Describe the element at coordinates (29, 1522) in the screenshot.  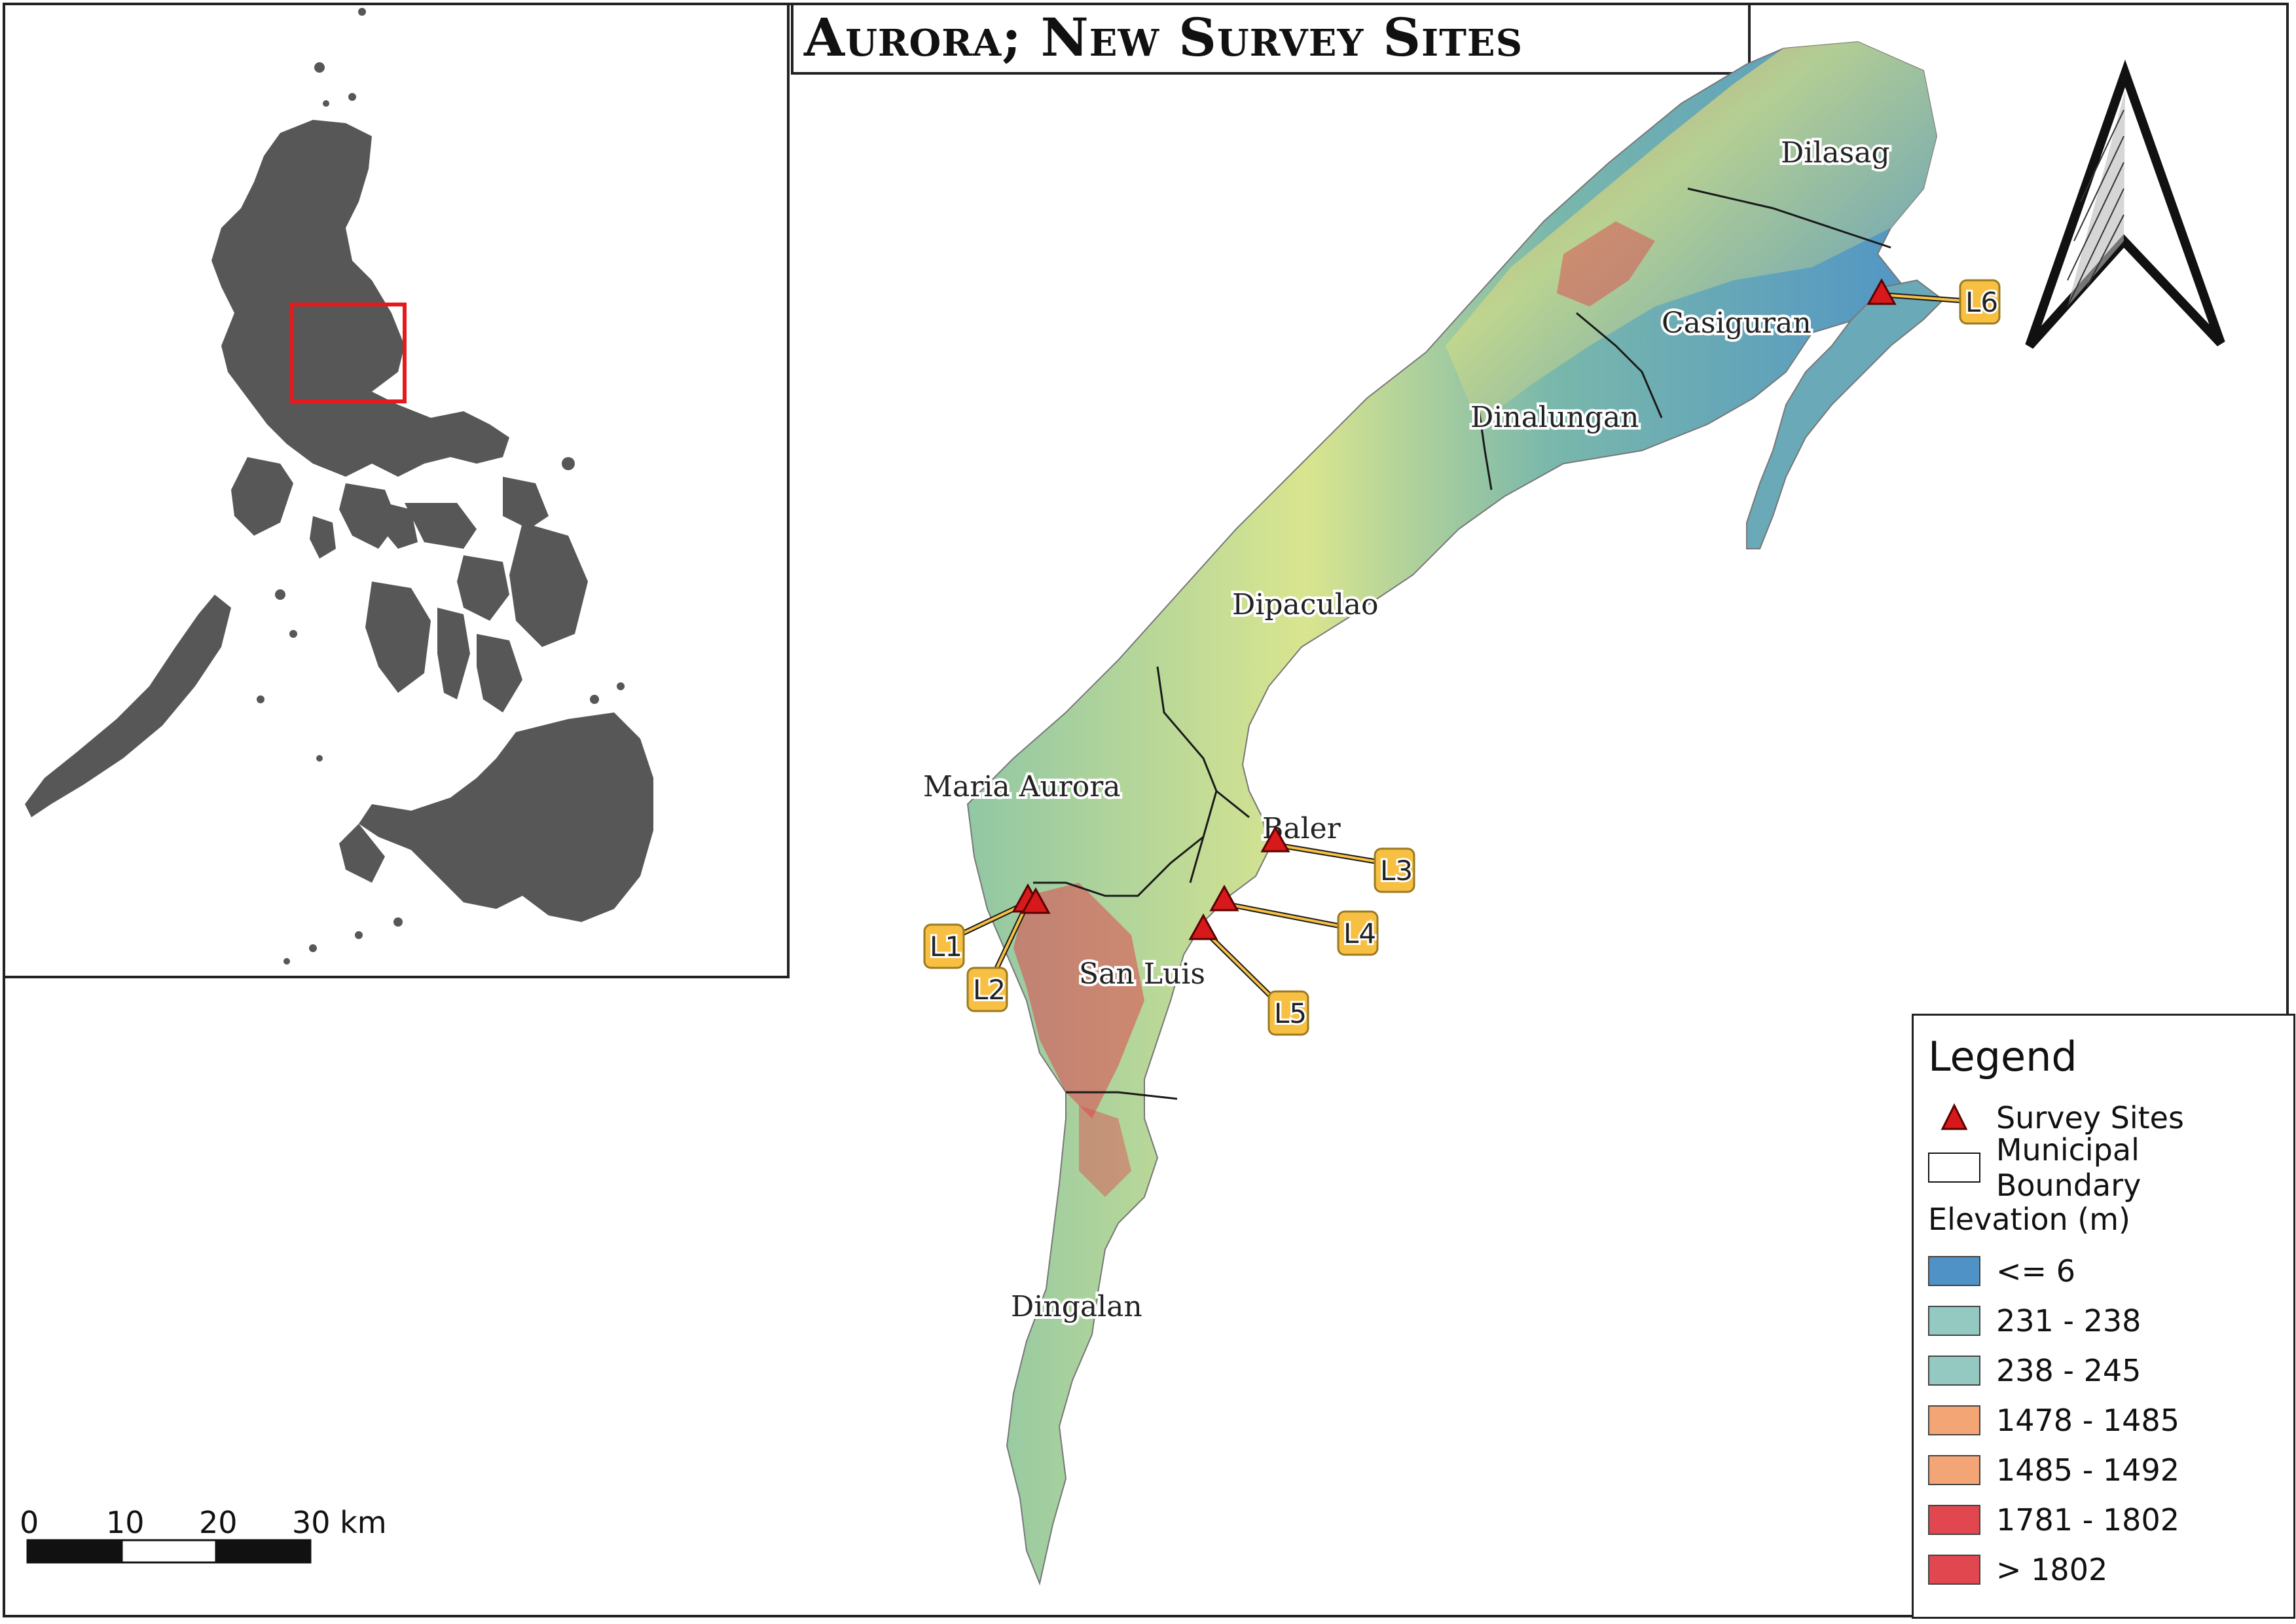
I see `scale-label-0: 0` at that location.